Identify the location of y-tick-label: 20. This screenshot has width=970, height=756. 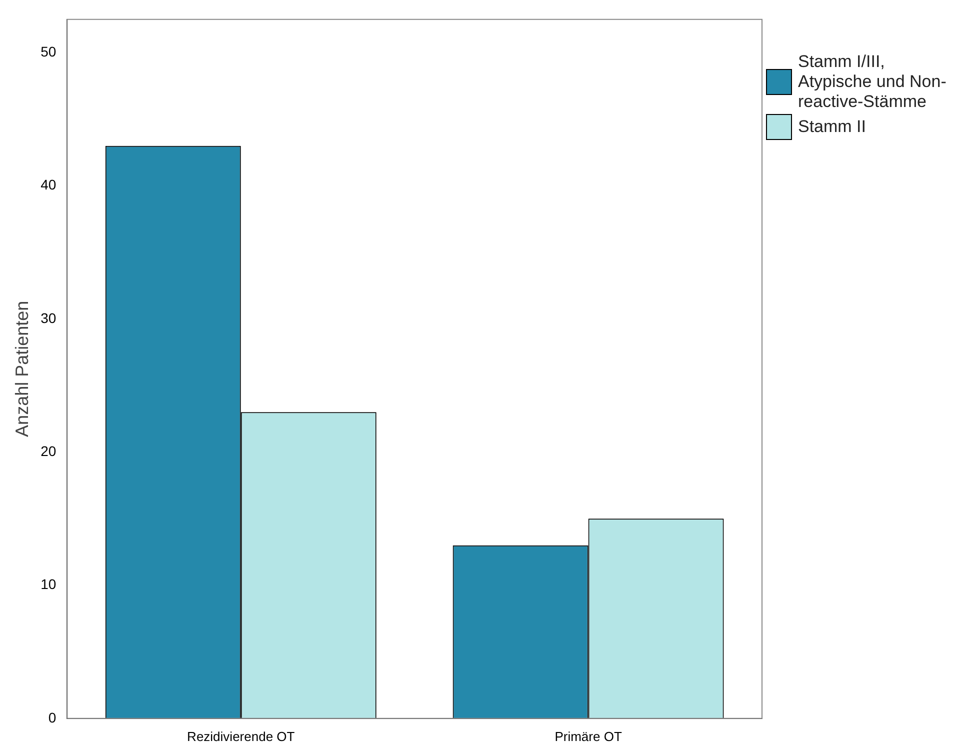
(48, 450).